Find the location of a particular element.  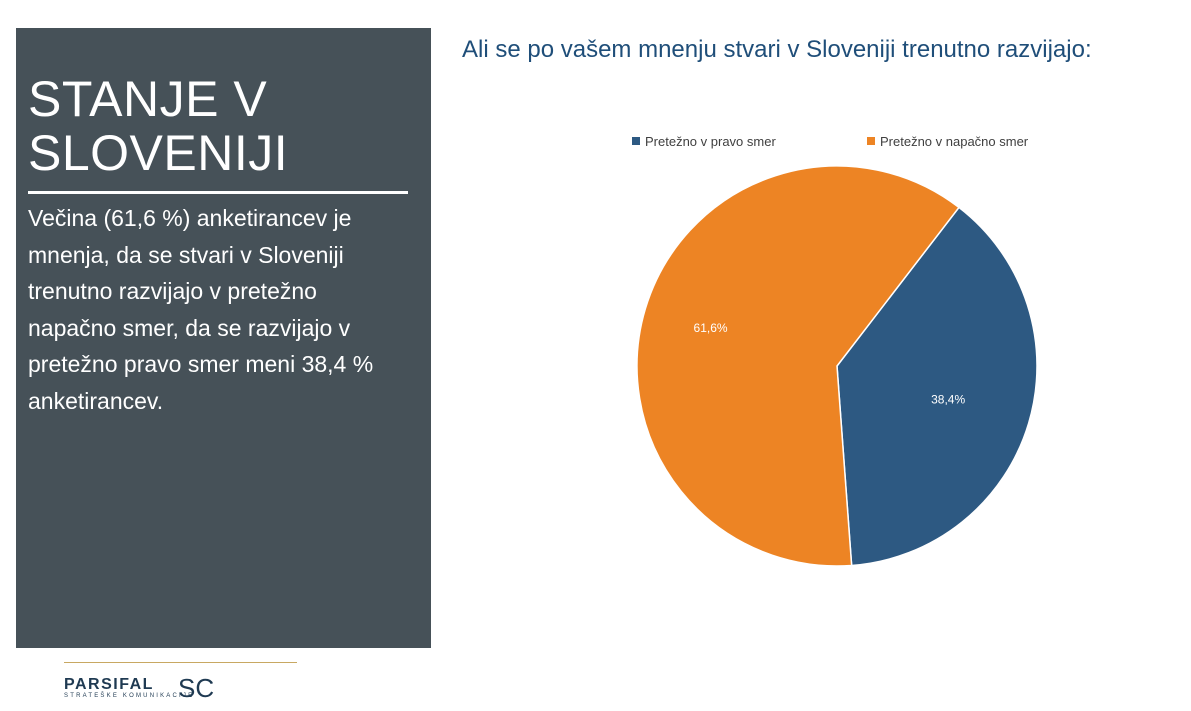

panel-title-line1: STANJE V is located at coordinates (148, 99).